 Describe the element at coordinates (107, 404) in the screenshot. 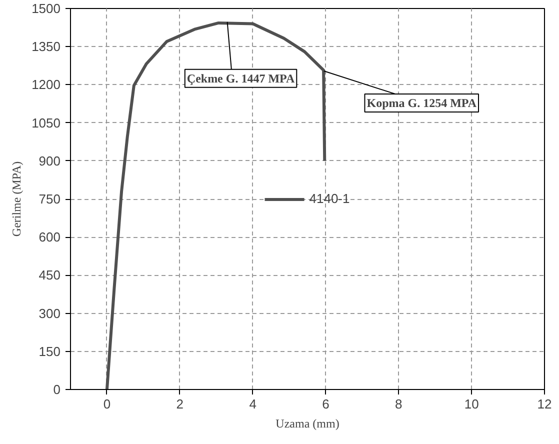

I see `x-tick-label: 0` at that location.